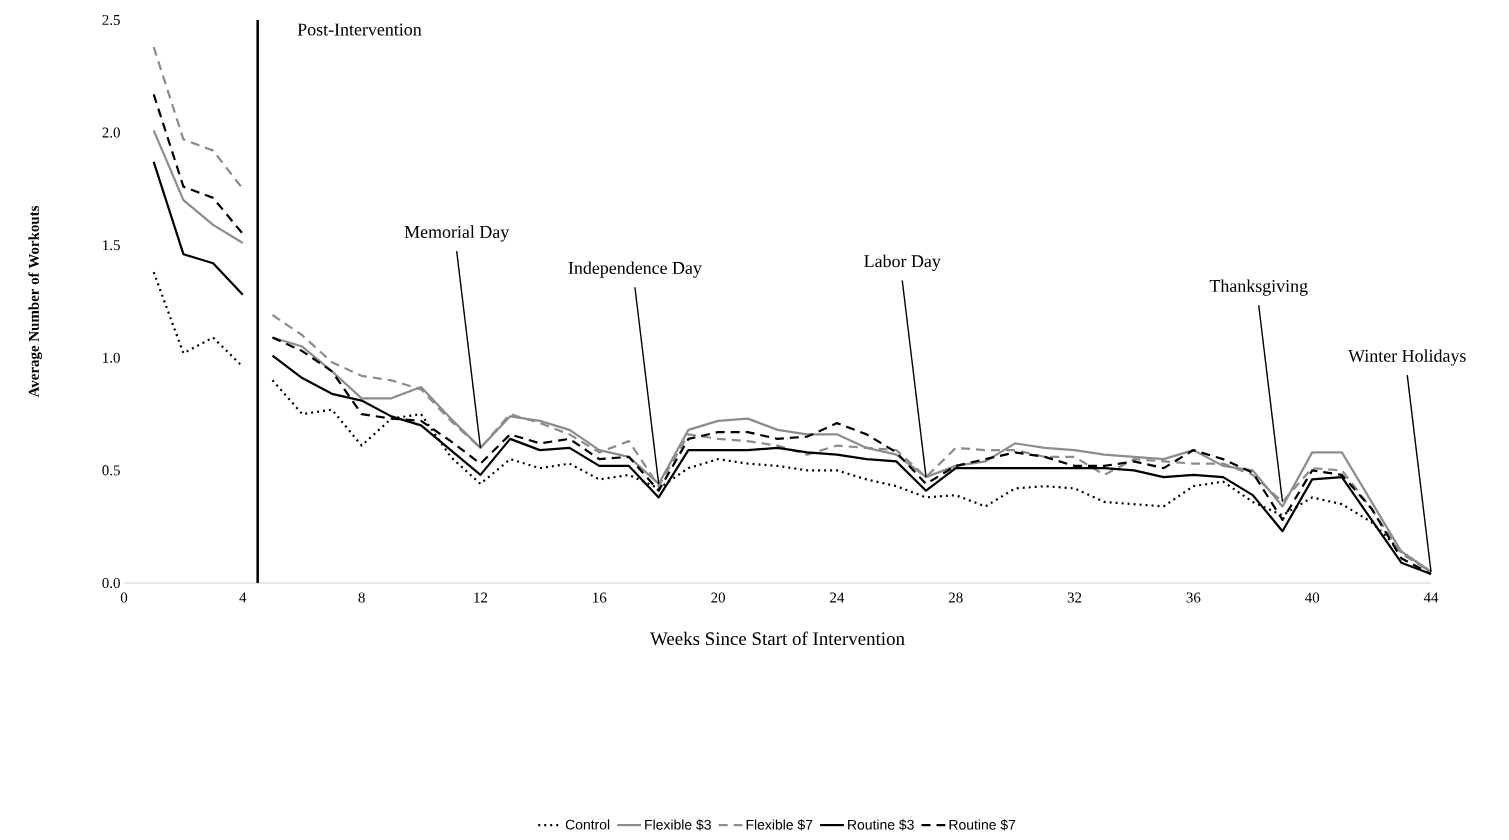 This screenshot has width=1509, height=840. I want to click on x-tick-label: 28, so click(955, 597).